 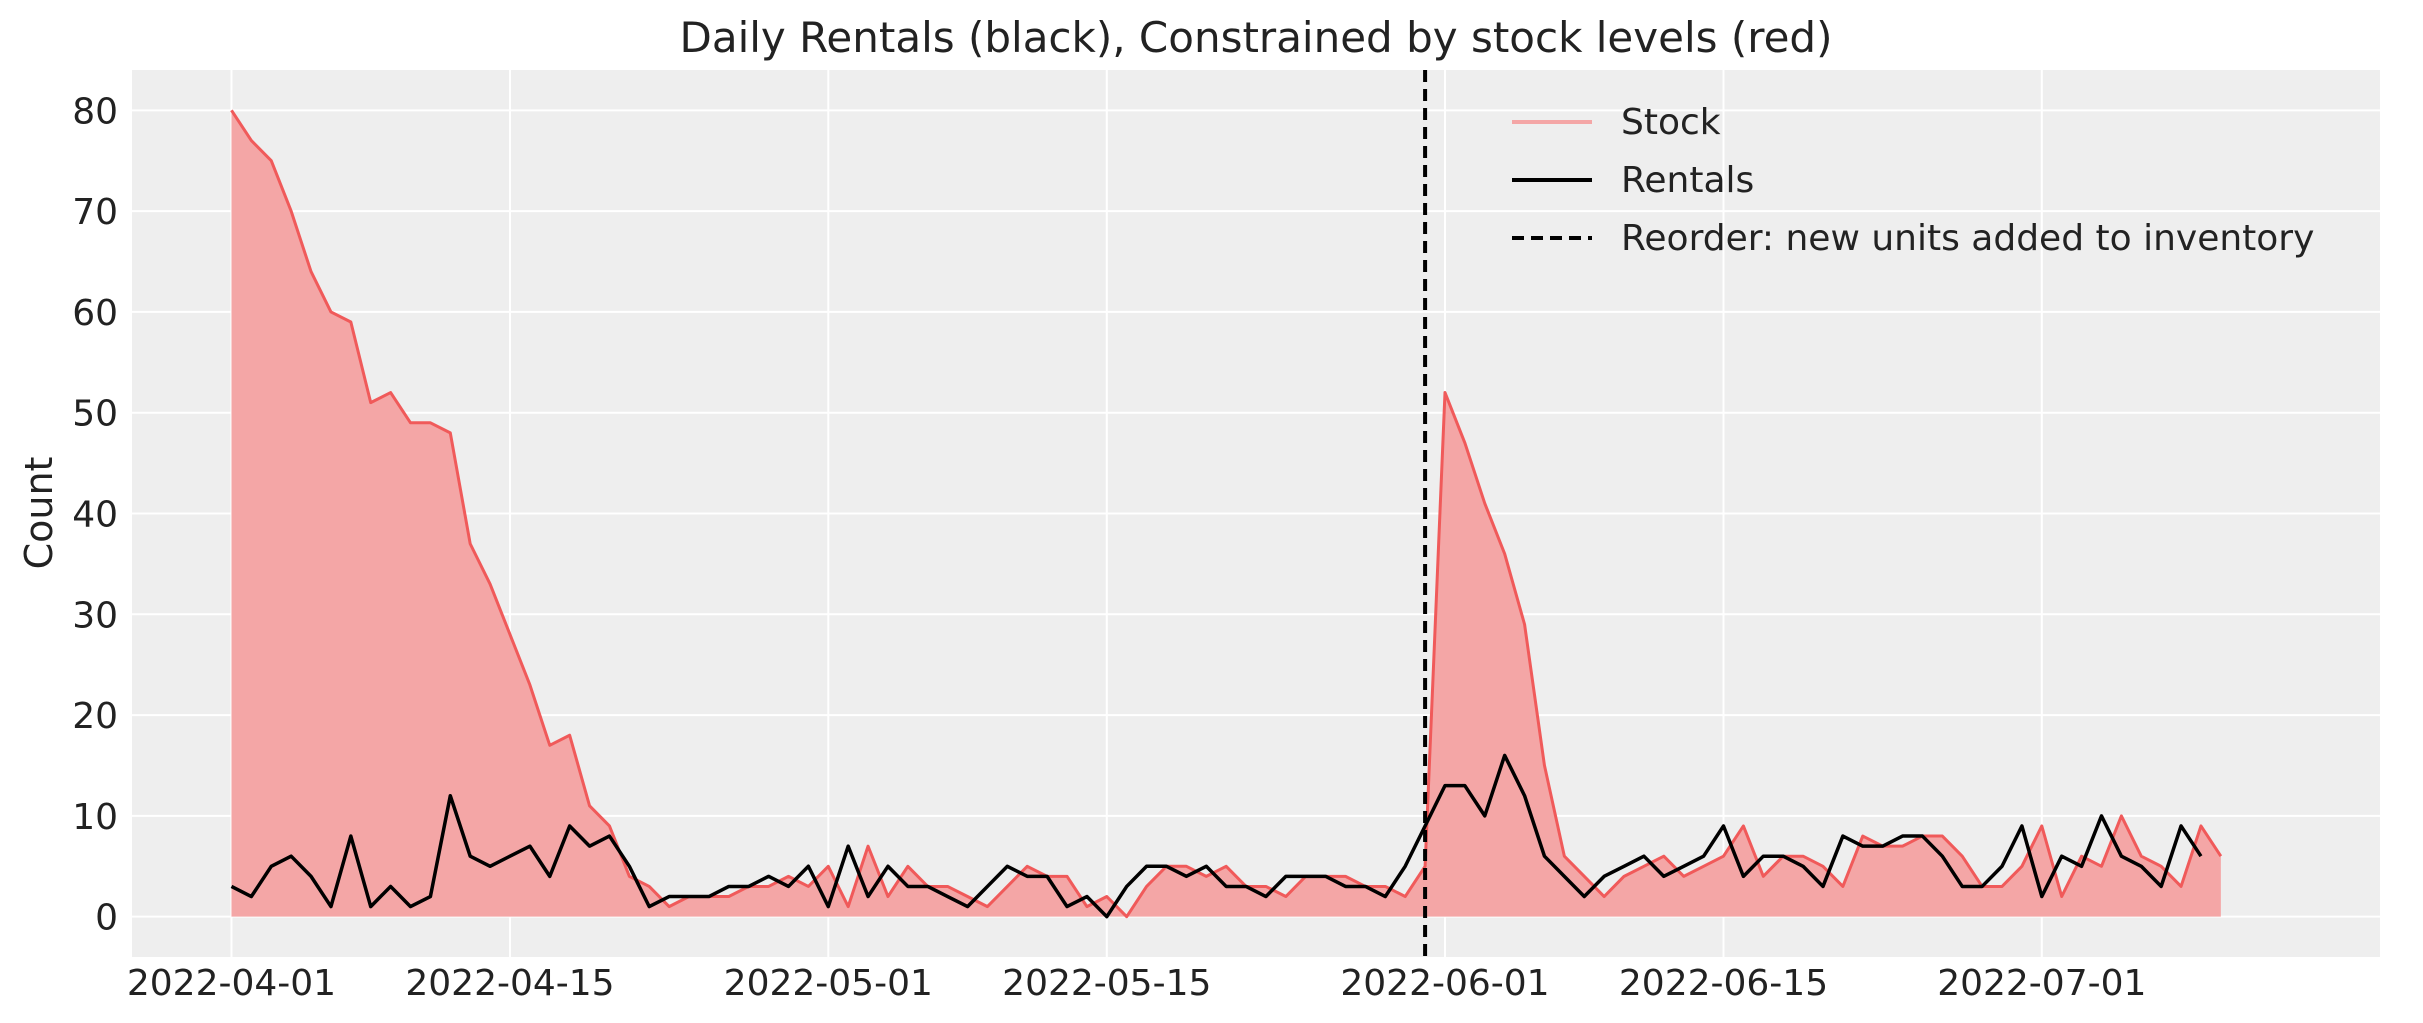 I want to click on y-tick-label: 50, so click(x=95, y=414).